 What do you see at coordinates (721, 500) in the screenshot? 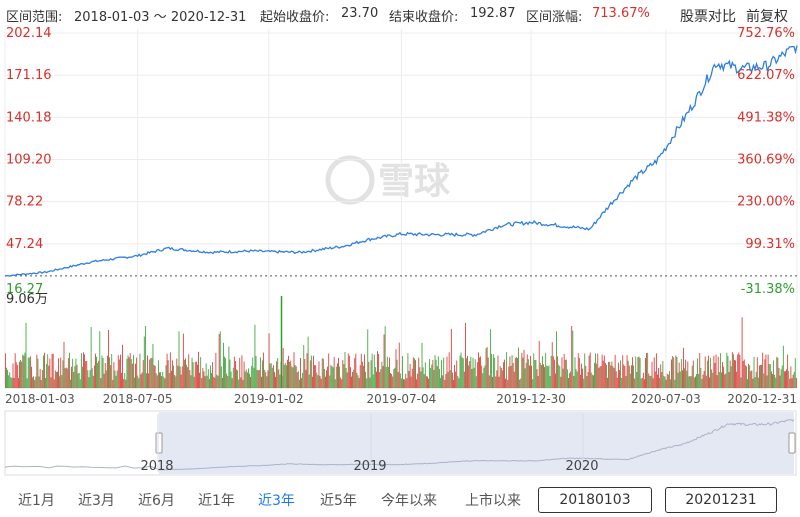
I see `end-date-input: 20201231` at bounding box center [721, 500].